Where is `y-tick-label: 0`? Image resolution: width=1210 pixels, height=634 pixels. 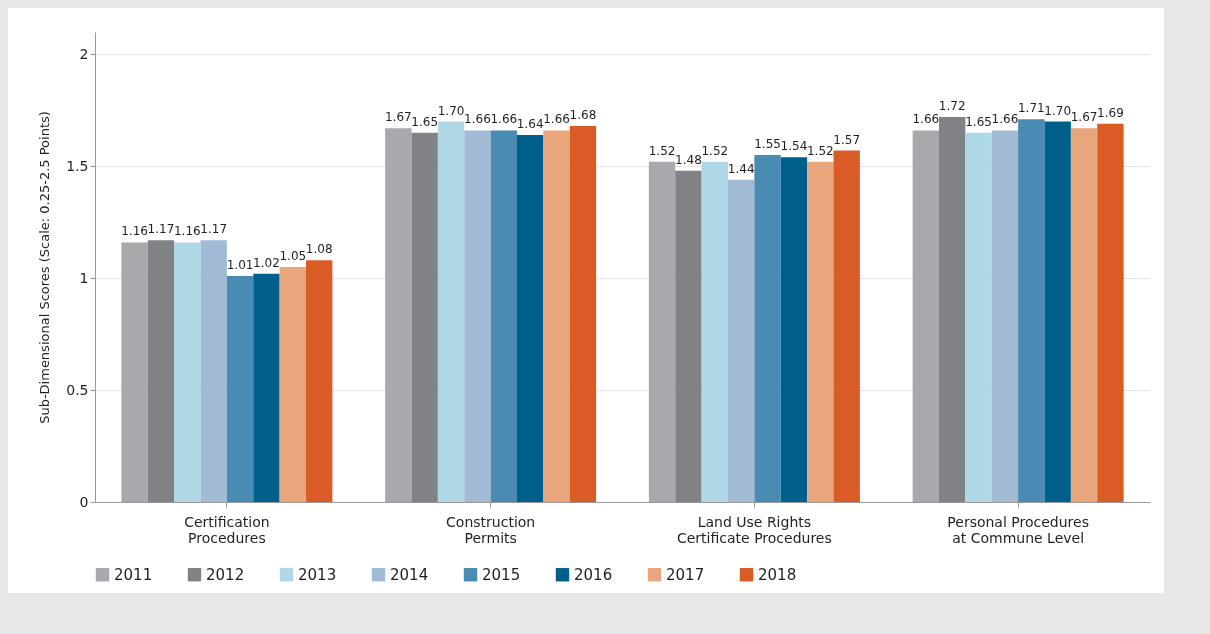
y-tick-label: 0 is located at coordinates (84, 501).